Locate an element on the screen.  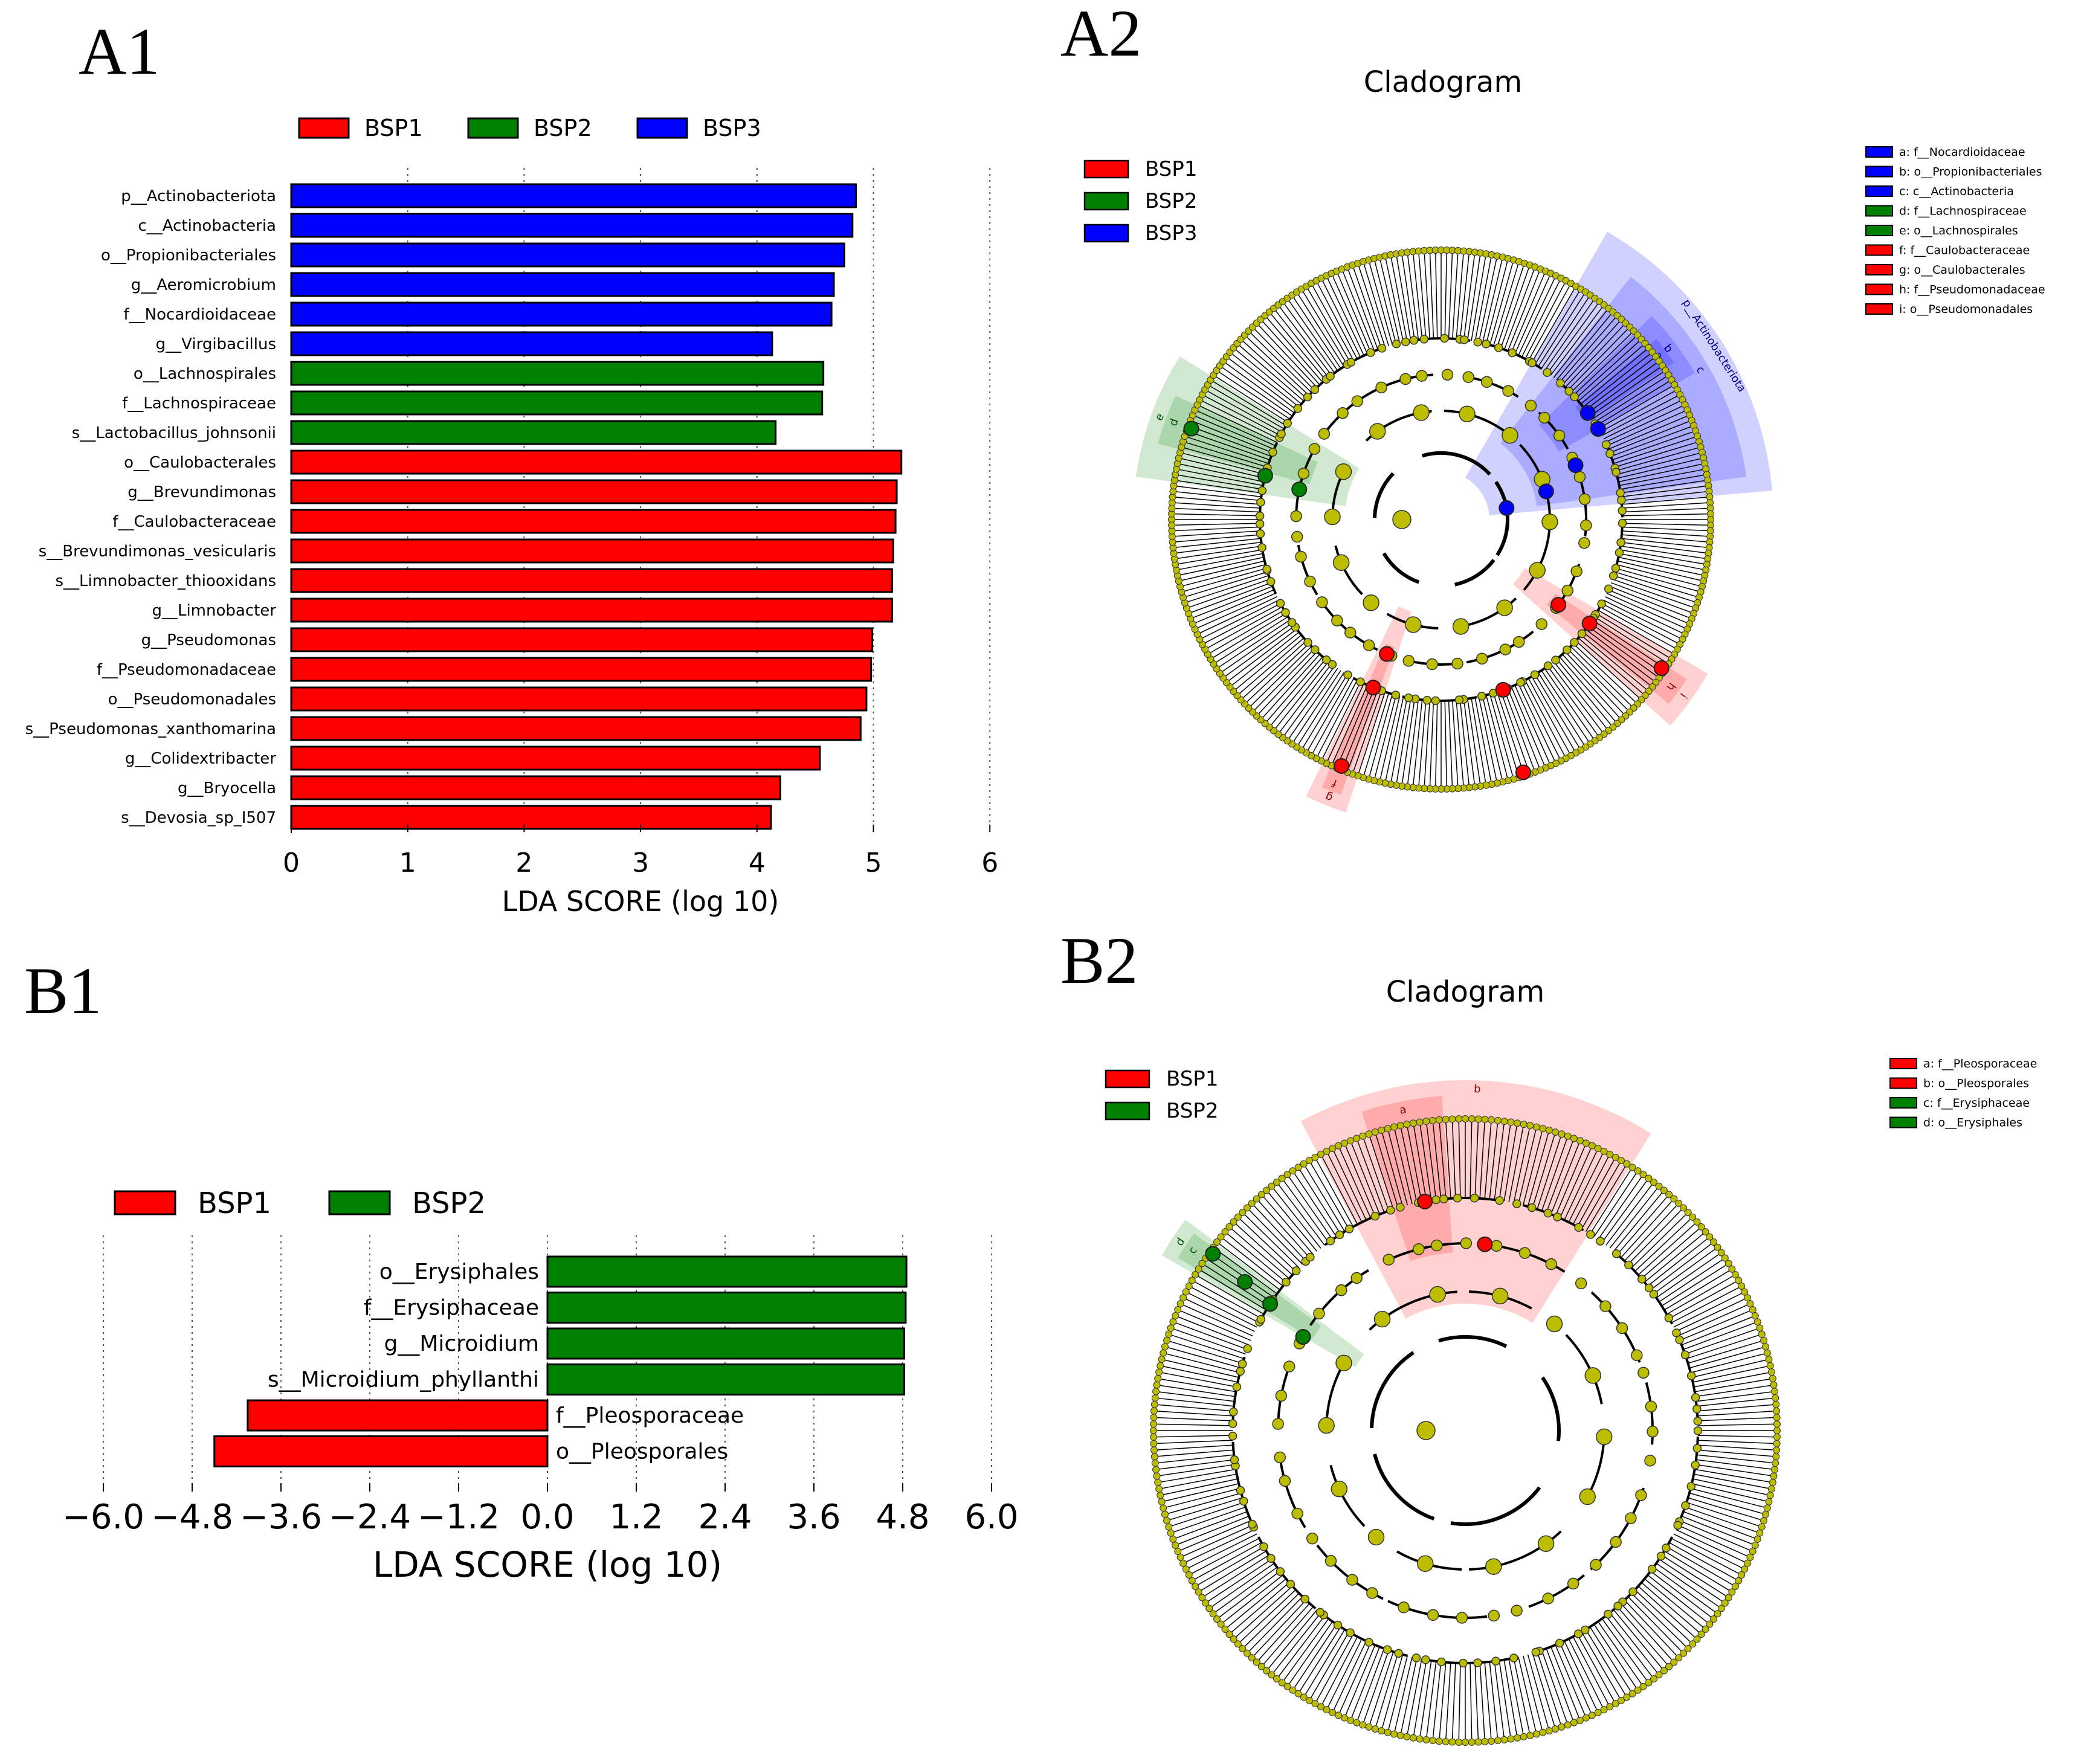
b2-branch-arc is located at coordinates (1347, 1495).